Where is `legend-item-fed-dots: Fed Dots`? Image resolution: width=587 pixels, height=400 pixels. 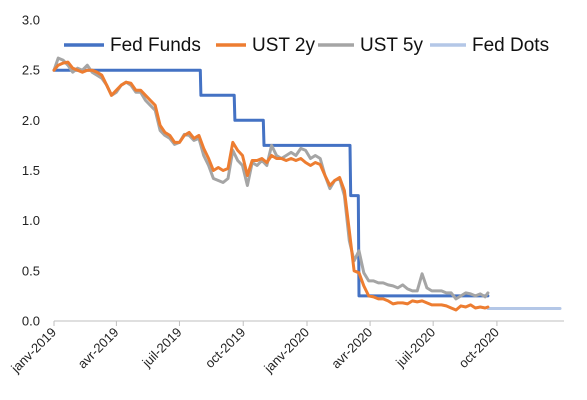
legend-item-fed-dots: Fed Dots is located at coordinates (489, 45).